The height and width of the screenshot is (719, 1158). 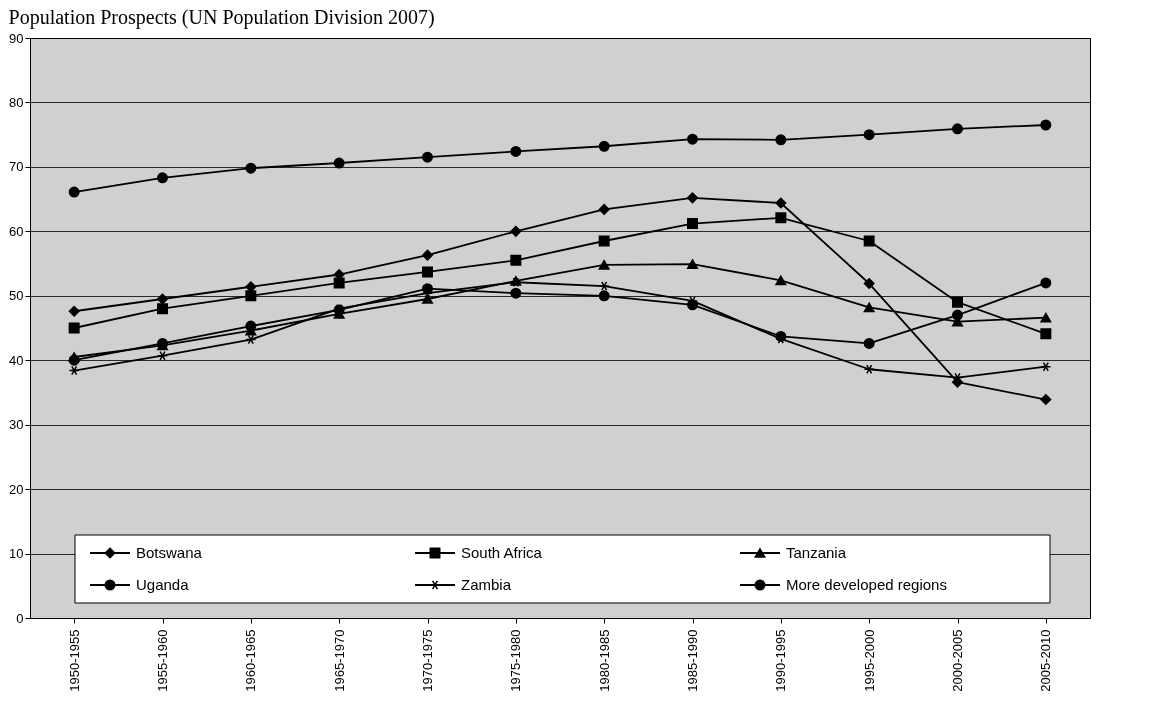 I want to click on x-tick-label: 1950-1955, so click(x=74, y=660).